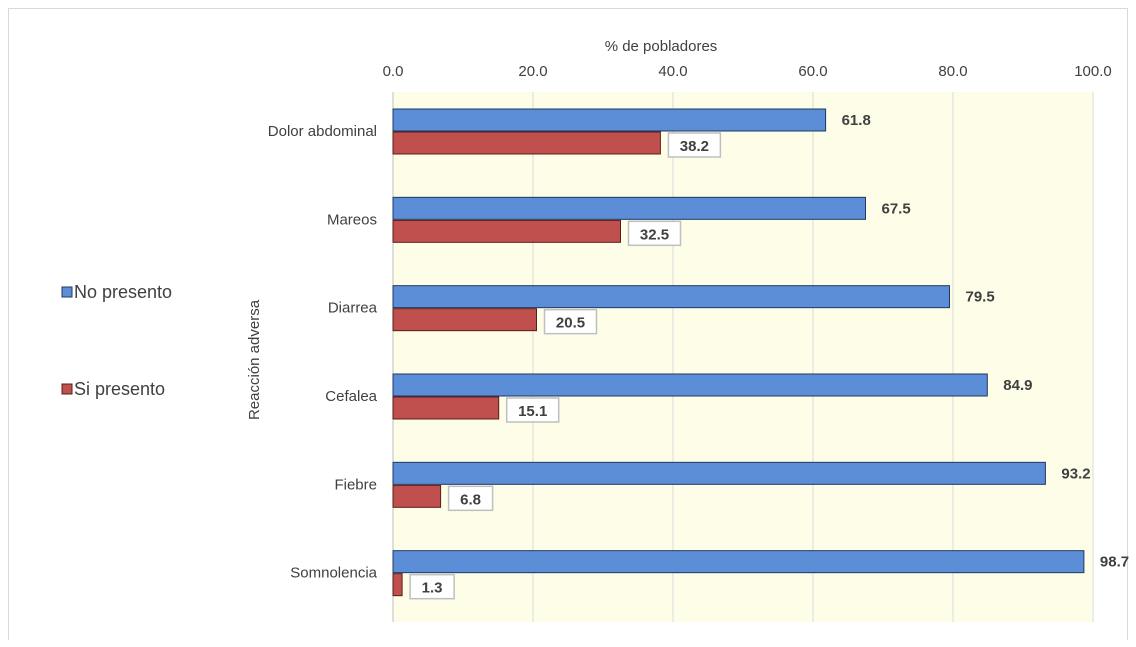 The image size is (1136, 647). I want to click on x-tick-label: 0.0, so click(393, 71).